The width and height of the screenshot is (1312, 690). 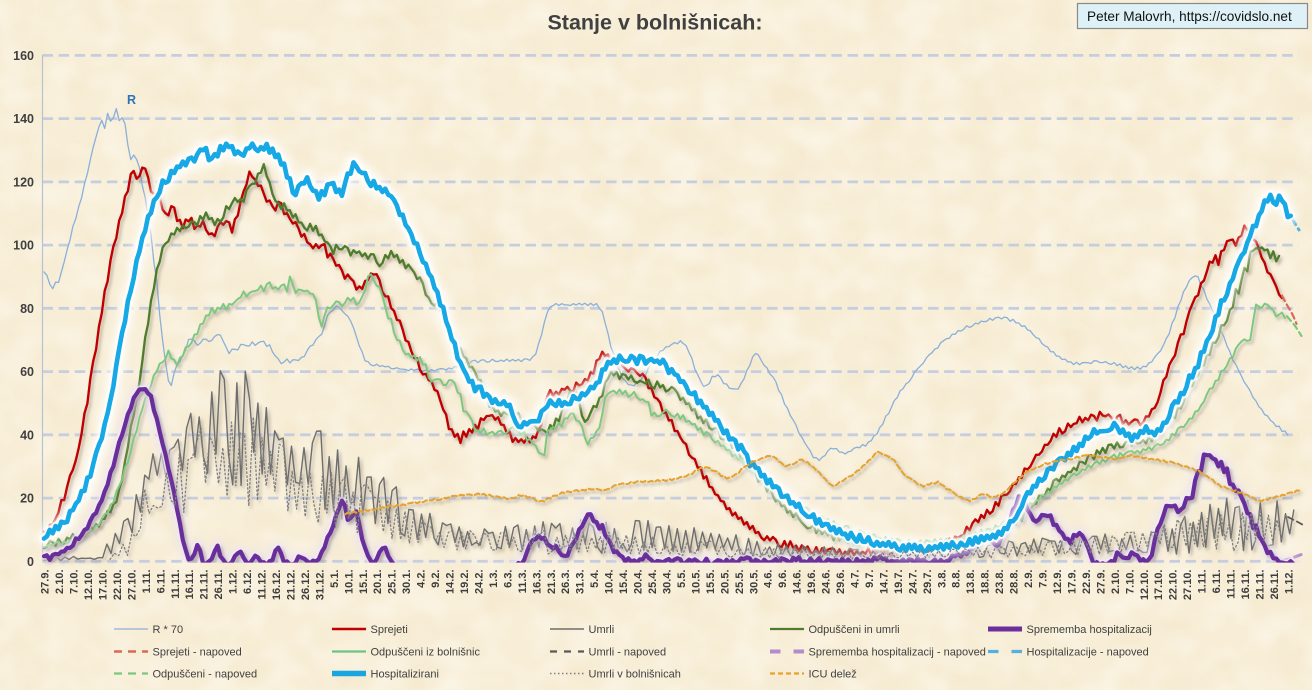 I want to click on svg-text: 20.4., so click(x=639, y=582).